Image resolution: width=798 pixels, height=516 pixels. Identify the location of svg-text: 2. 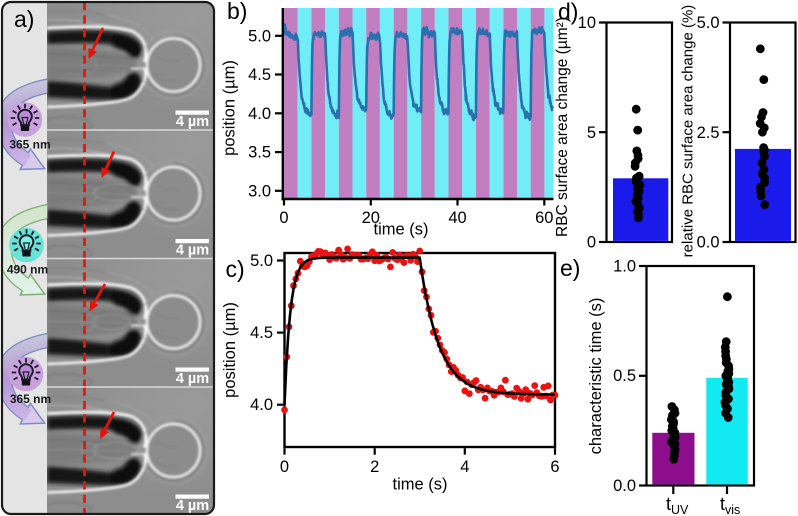
(374, 467).